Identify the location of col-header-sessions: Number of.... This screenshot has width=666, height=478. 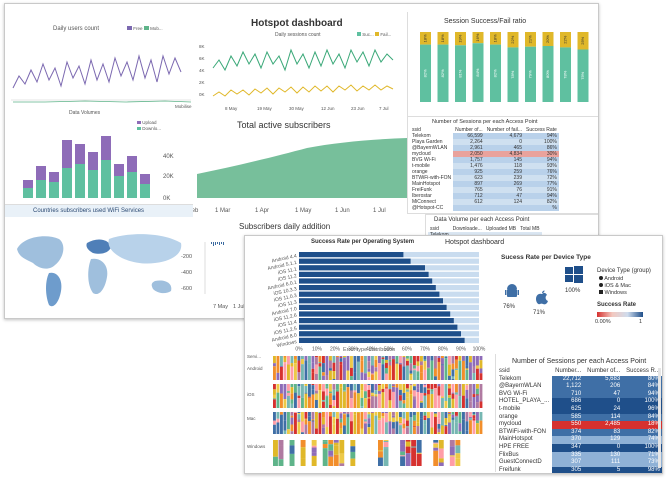
(469, 130).